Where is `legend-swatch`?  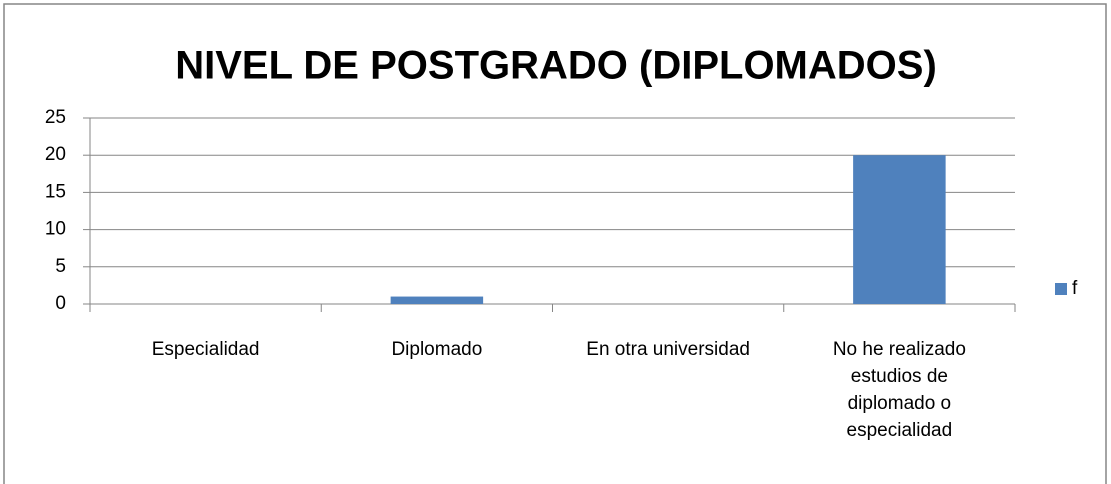
legend-swatch is located at coordinates (1061, 289).